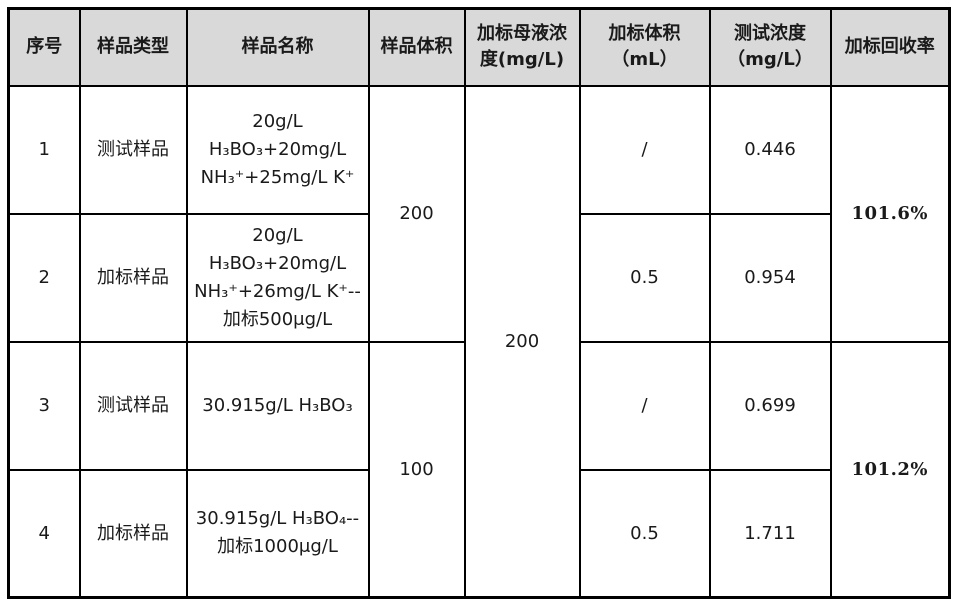 Image resolution: width=955 pixels, height=616 pixels. Describe the element at coordinates (644, 47) in the screenshot. I see `col-header-spike-volume: 加标体积 （mL）` at that location.